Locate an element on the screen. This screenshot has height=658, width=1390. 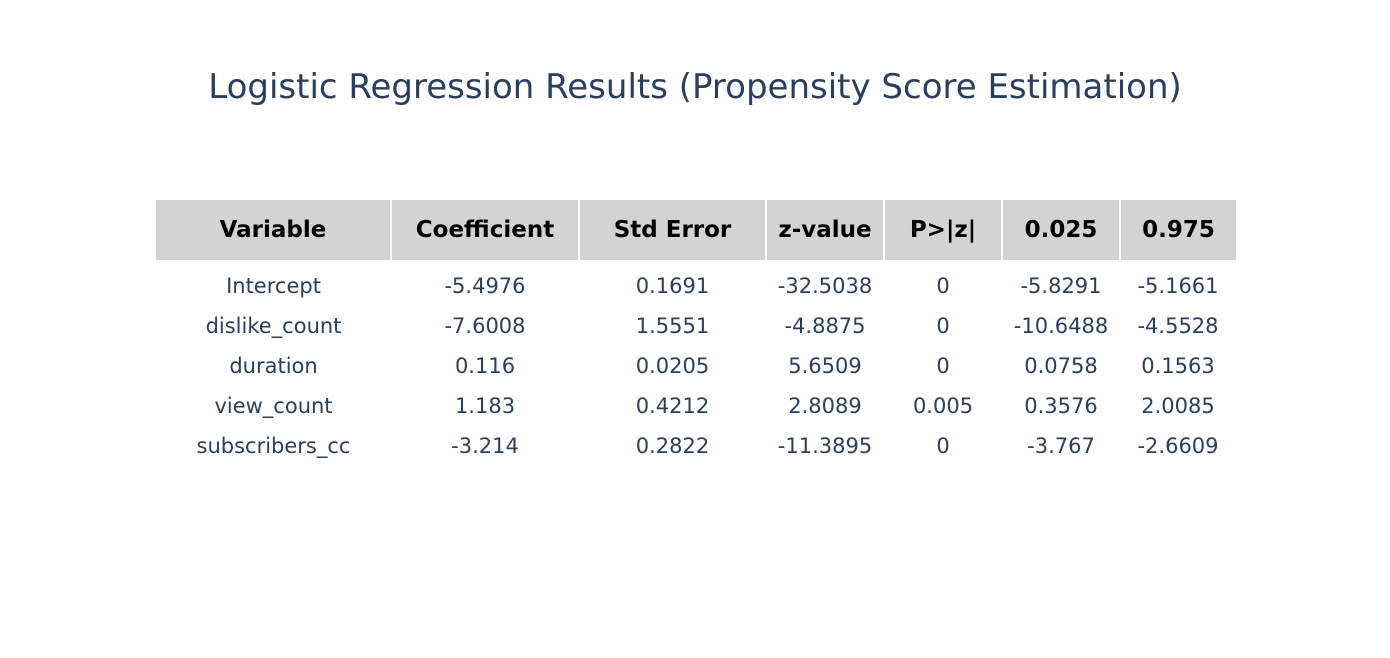
cell-ci-upper: -2.6609 is located at coordinates (1178, 446).